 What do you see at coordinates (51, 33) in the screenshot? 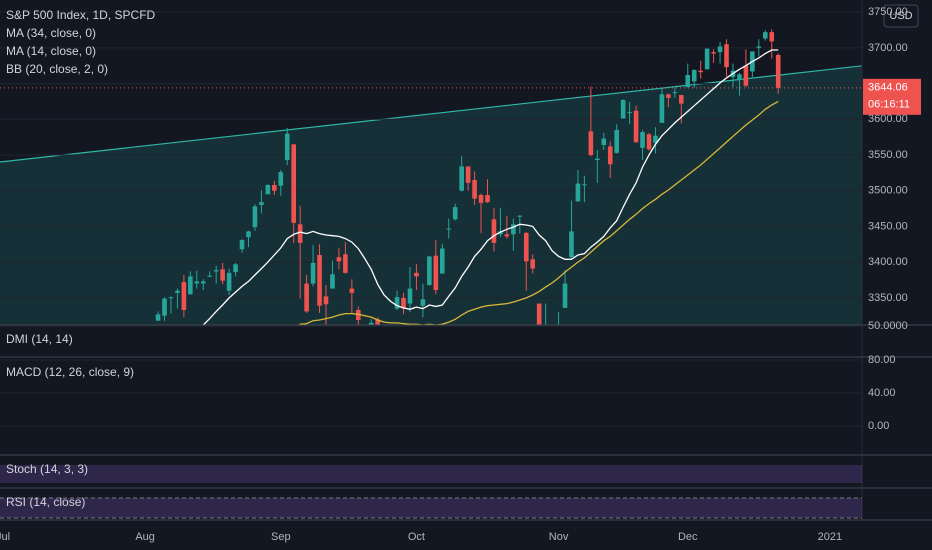
I see `legend-entry: MA (34, close, 0)` at bounding box center [51, 33].